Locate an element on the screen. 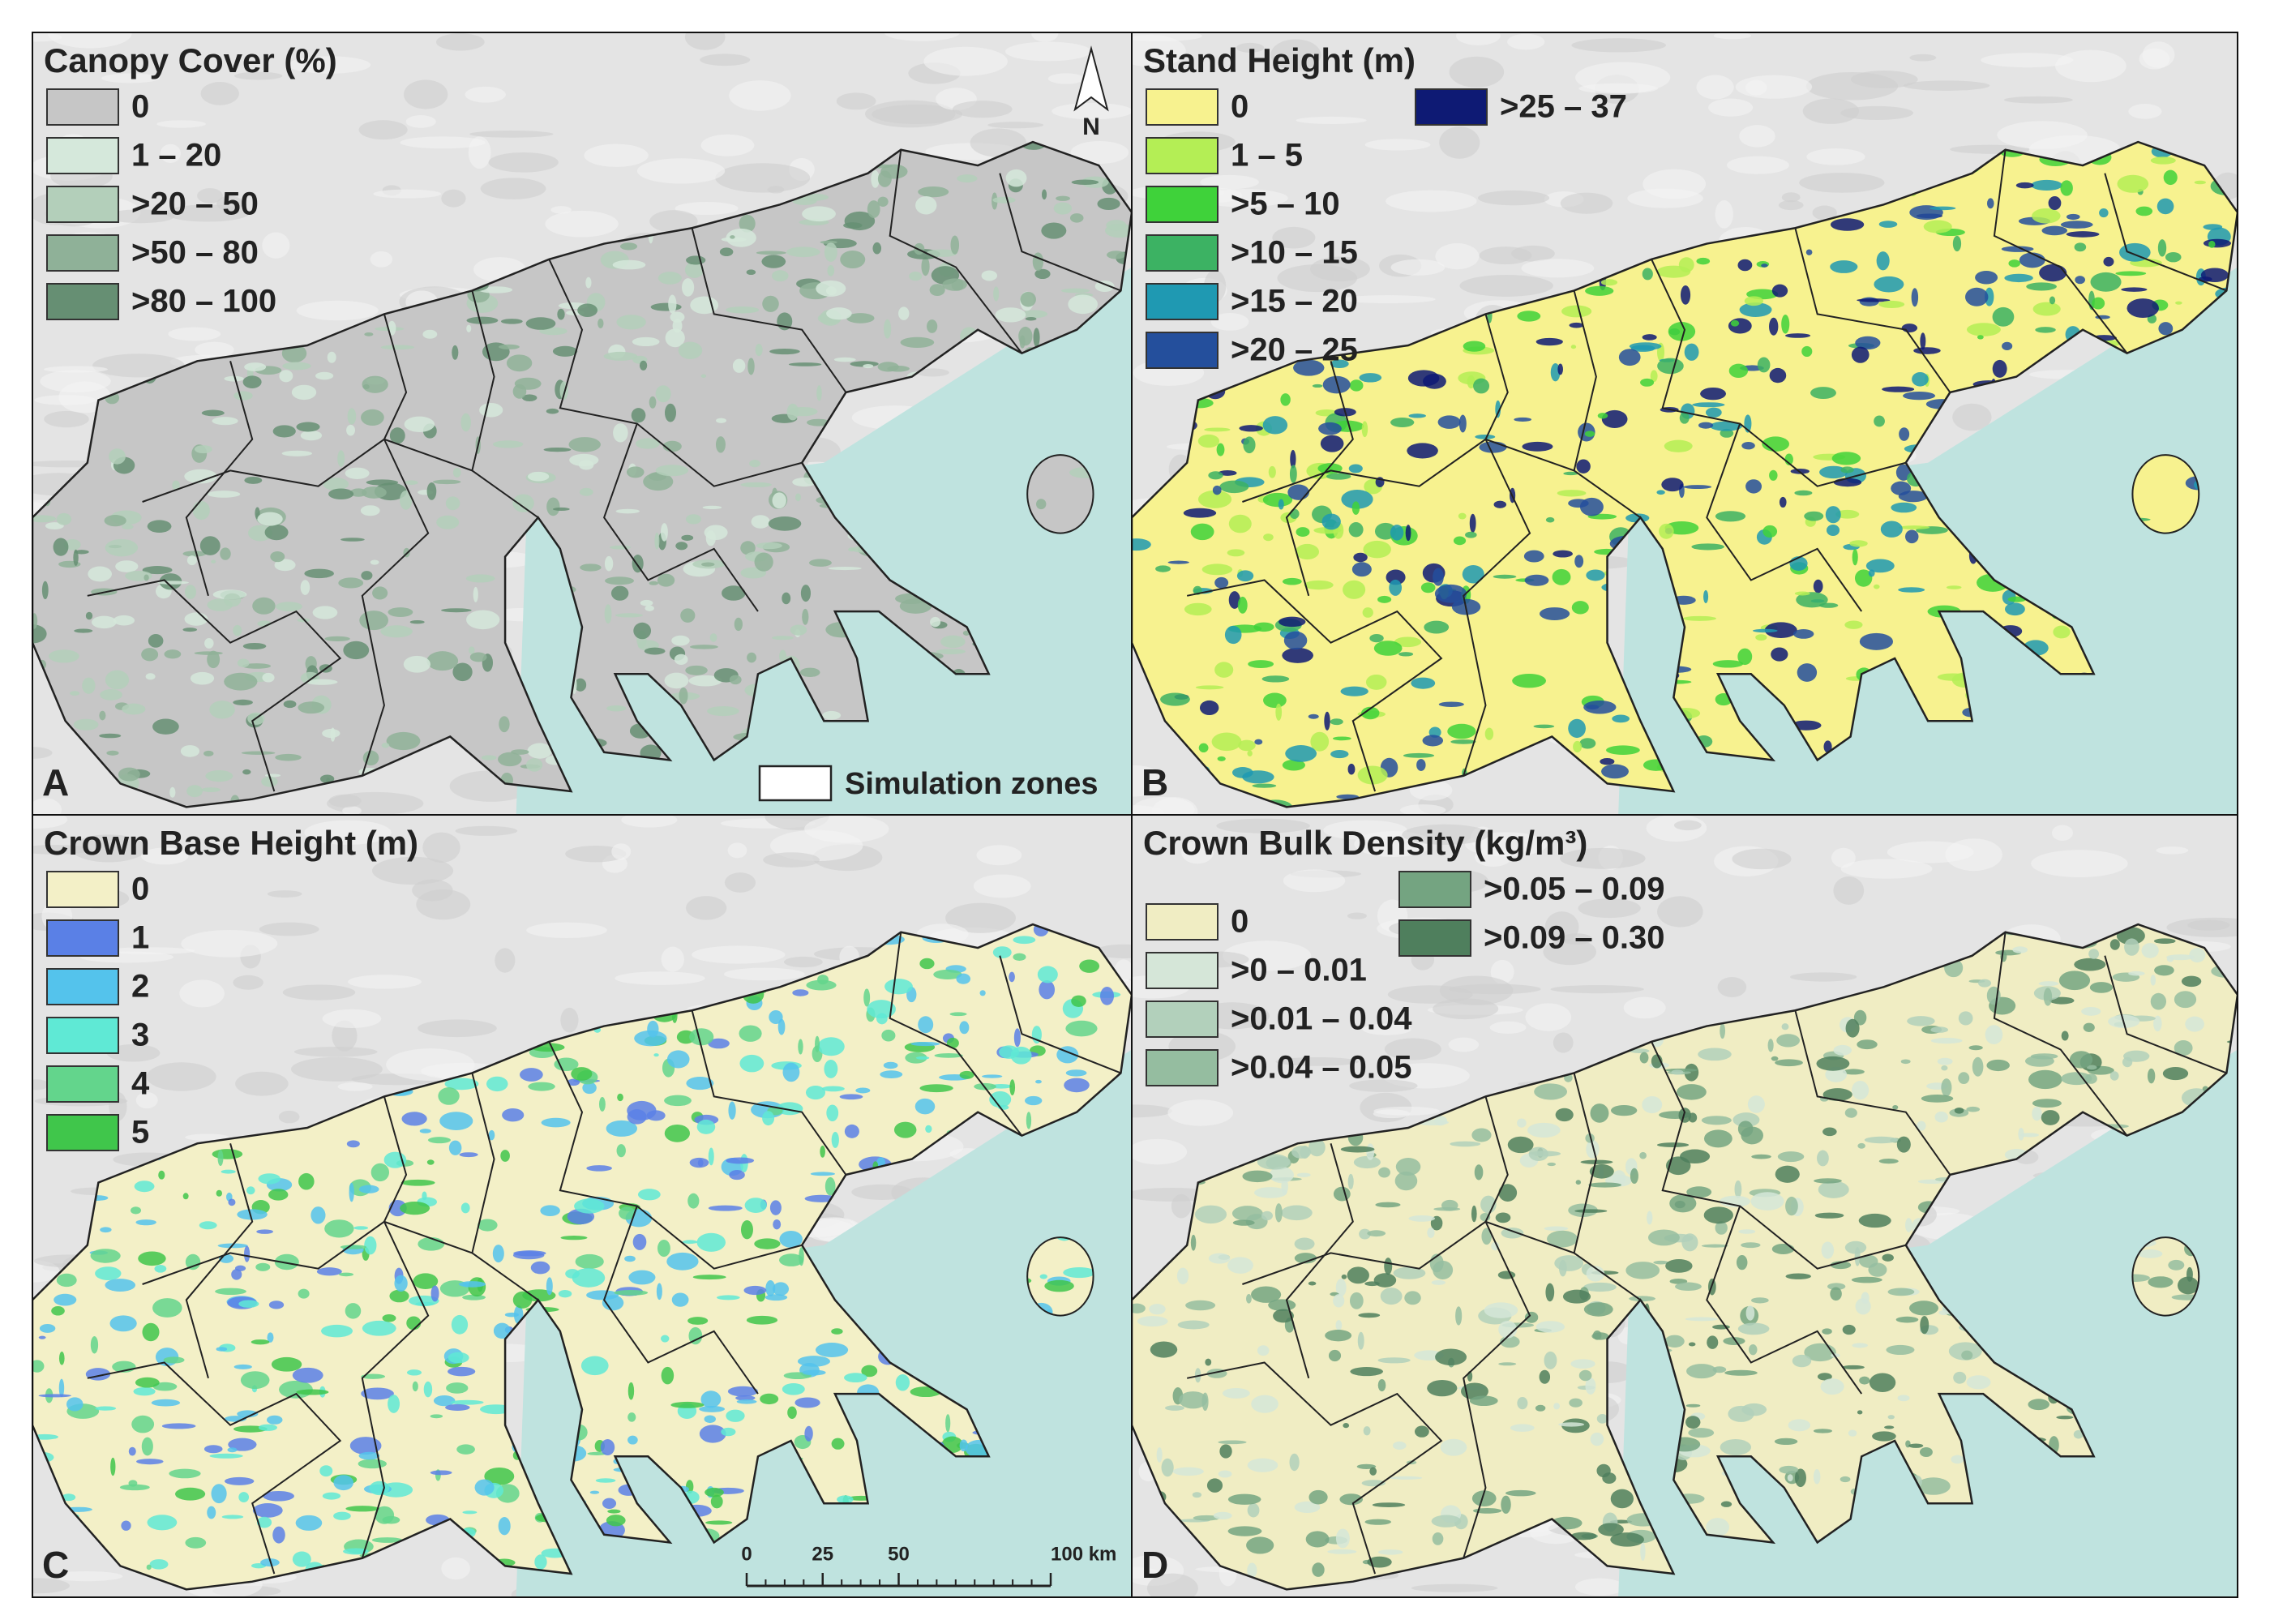 This screenshot has height=1624, width=2270. panel-title: Canopy Cover (%) is located at coordinates (190, 60).